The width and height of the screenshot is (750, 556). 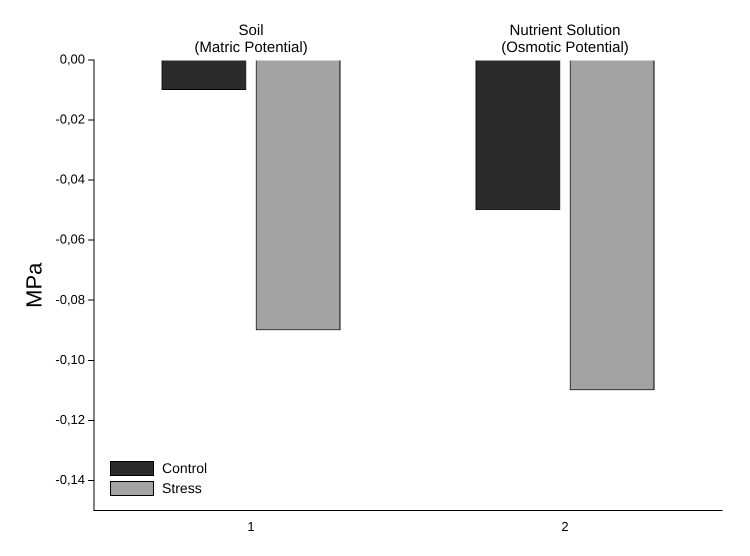 I want to click on y-tick-label: -0,06, so click(x=70, y=239).